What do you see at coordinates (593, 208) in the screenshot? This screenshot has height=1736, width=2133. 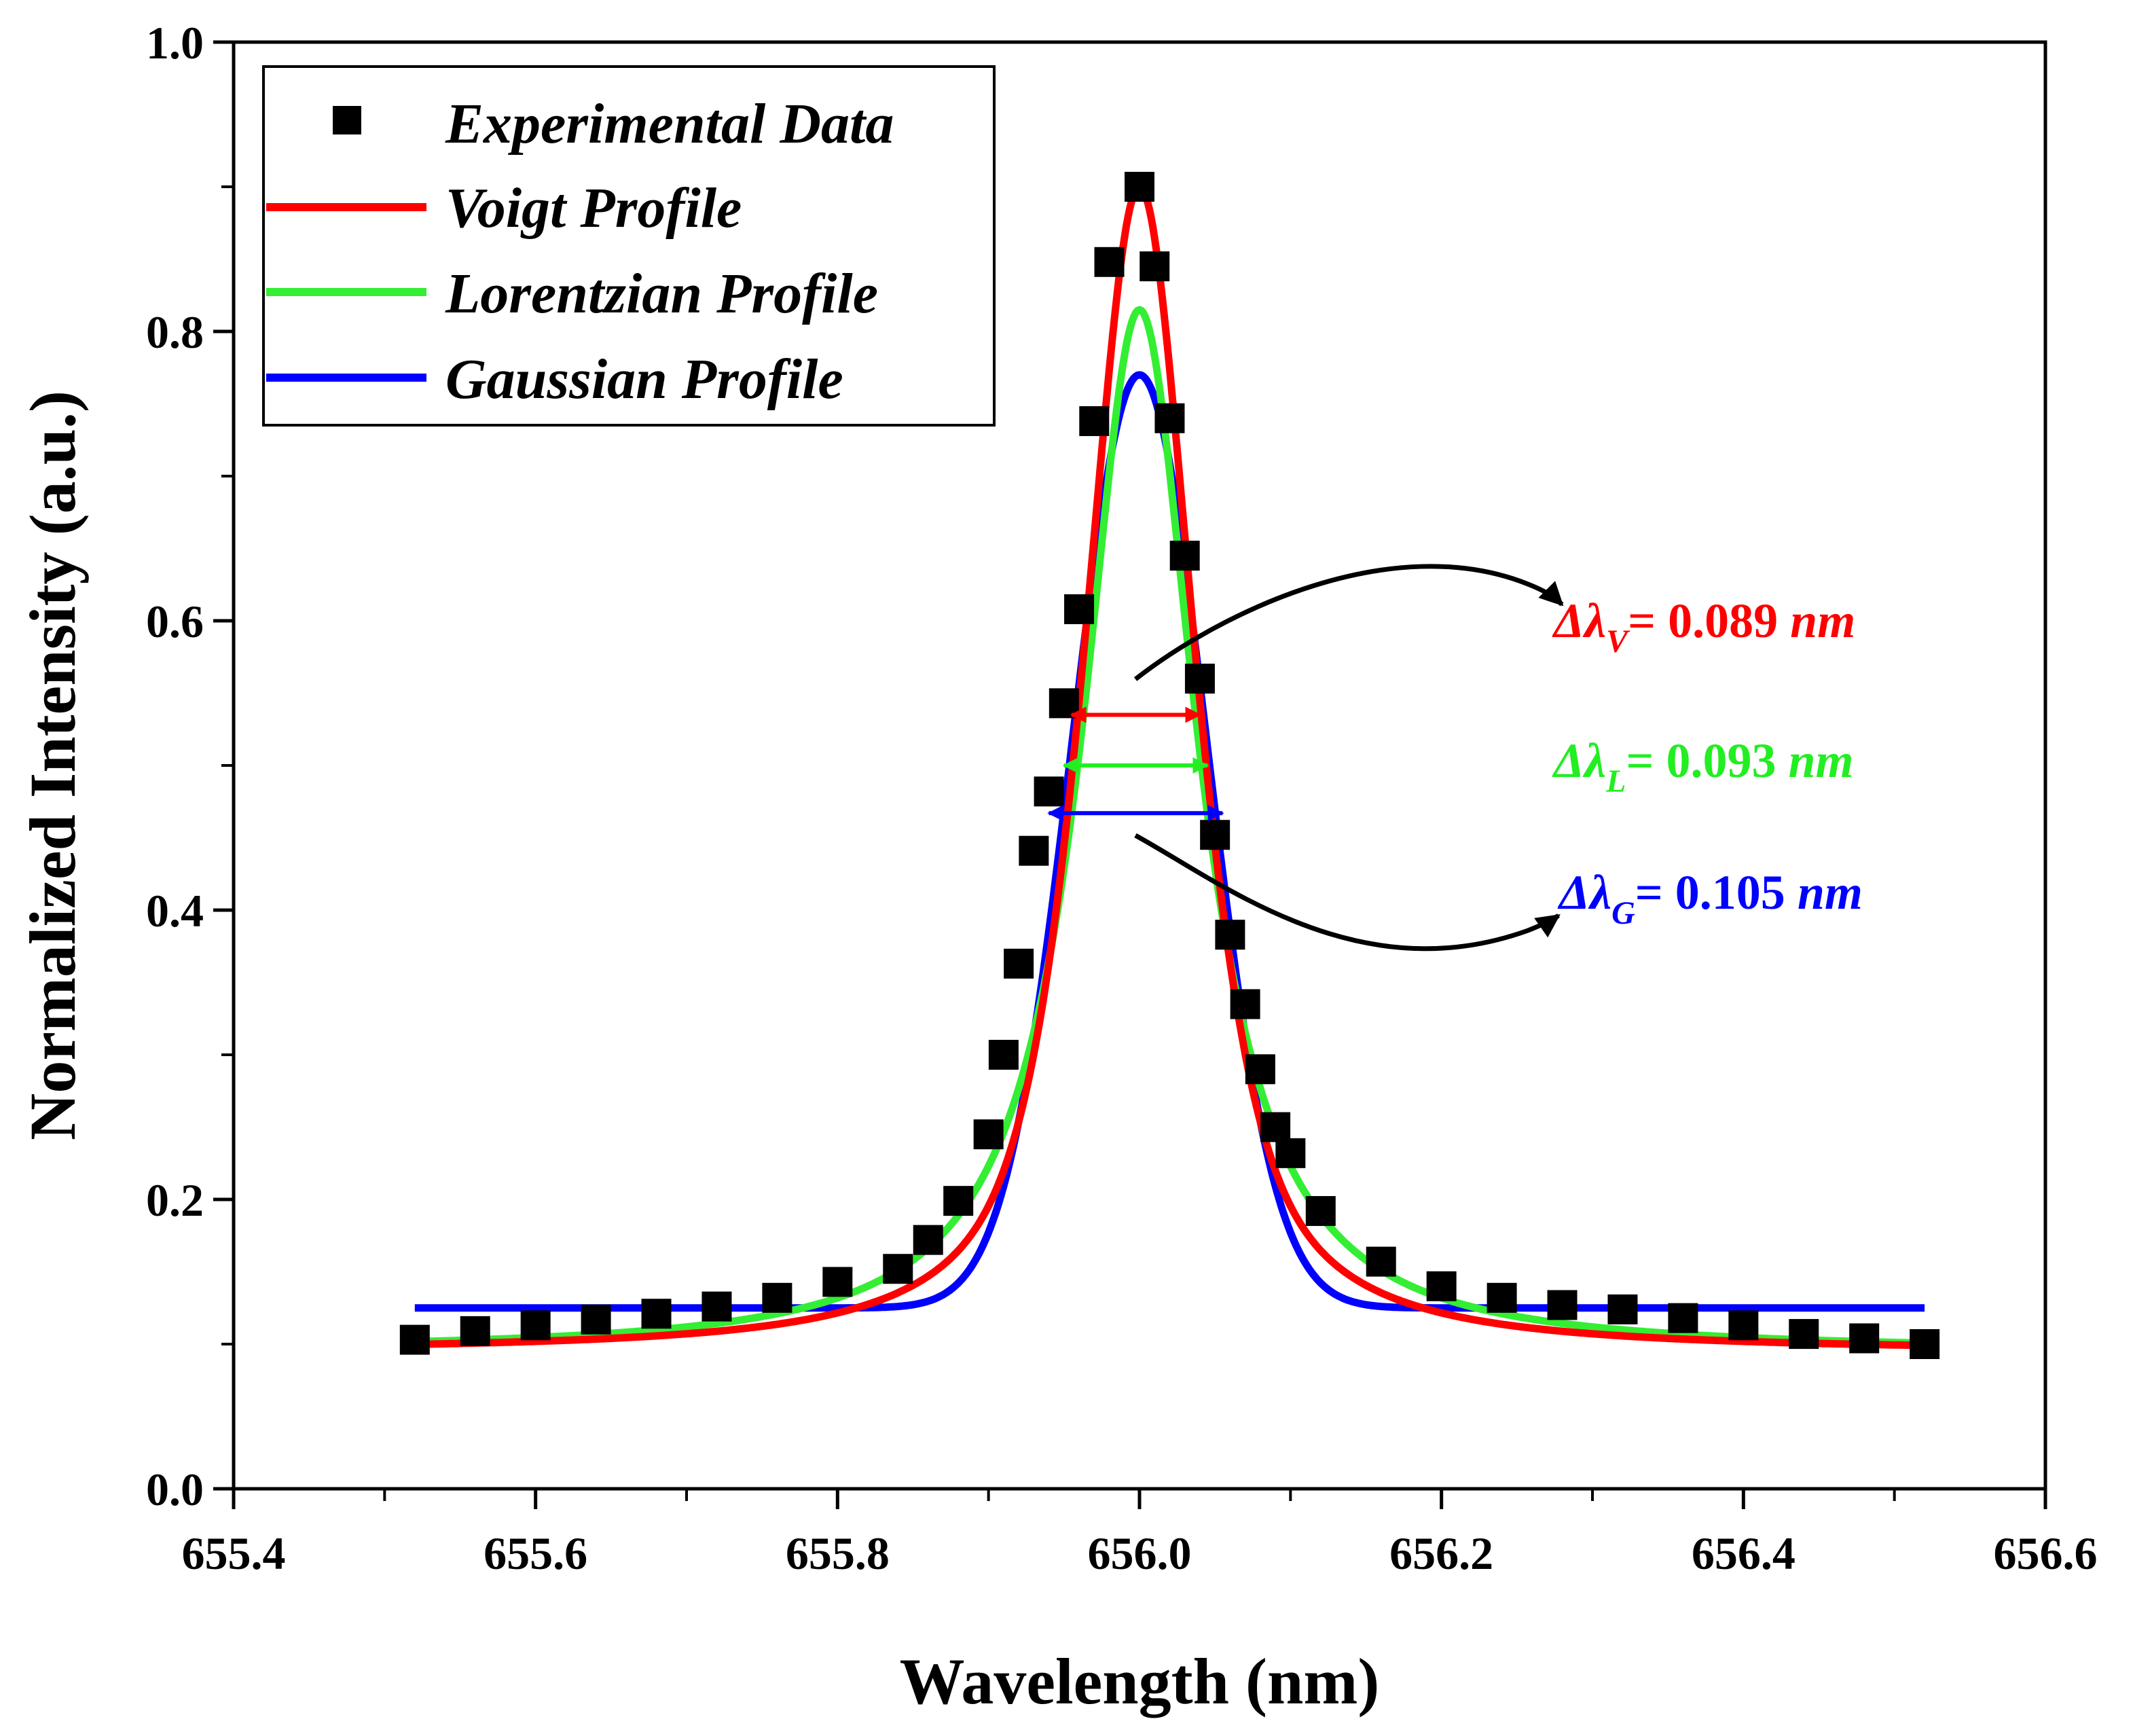 I see `legend-label-voigt: Voigt Profile` at bounding box center [593, 208].